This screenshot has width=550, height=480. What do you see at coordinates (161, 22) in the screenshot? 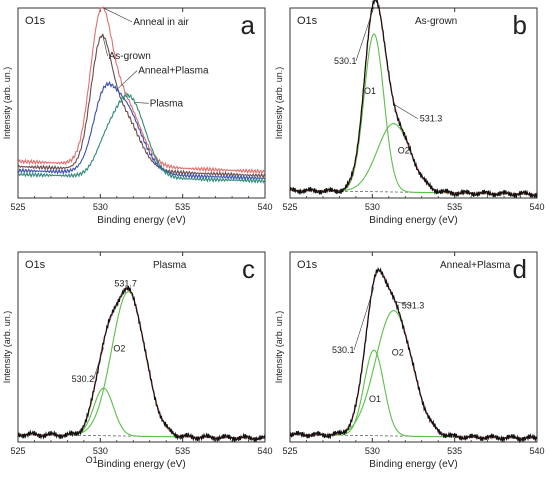
I see `series-label: Anneal in air` at bounding box center [161, 22].